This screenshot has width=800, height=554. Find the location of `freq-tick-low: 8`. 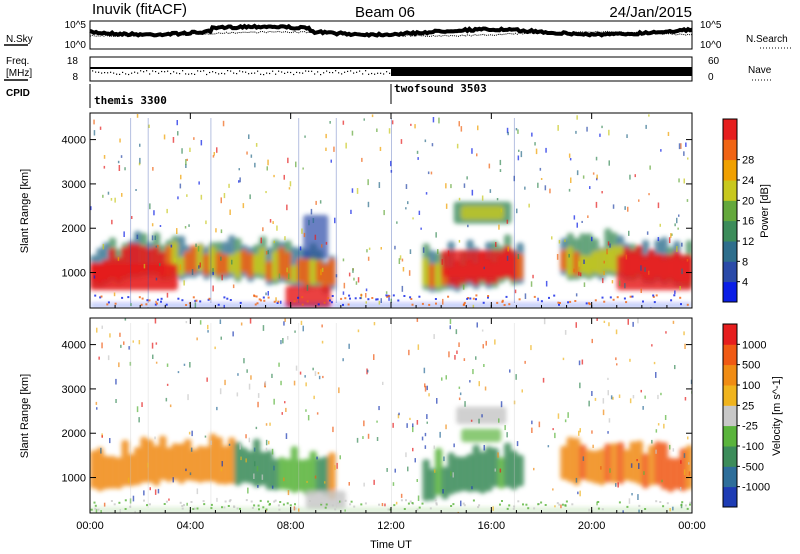

freq-tick-low: 8 is located at coordinates (75, 77).